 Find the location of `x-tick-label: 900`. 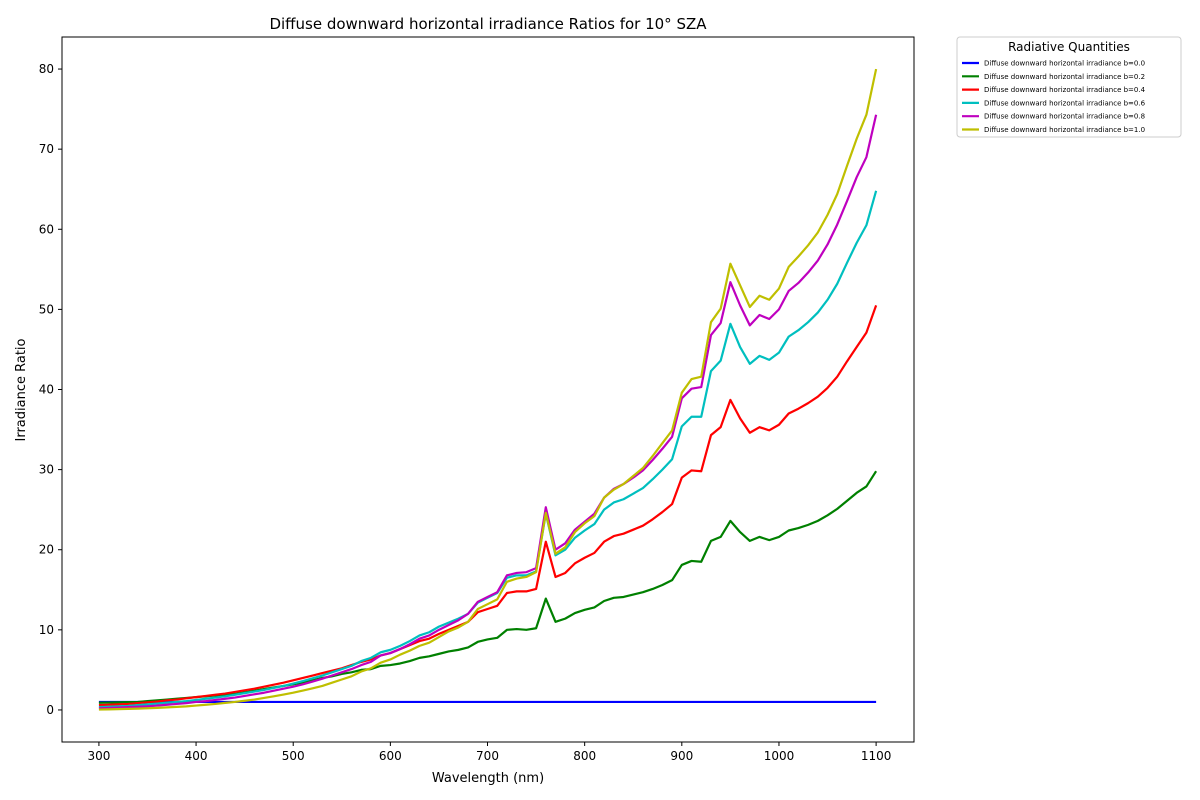

x-tick-label: 900 is located at coordinates (681, 756).